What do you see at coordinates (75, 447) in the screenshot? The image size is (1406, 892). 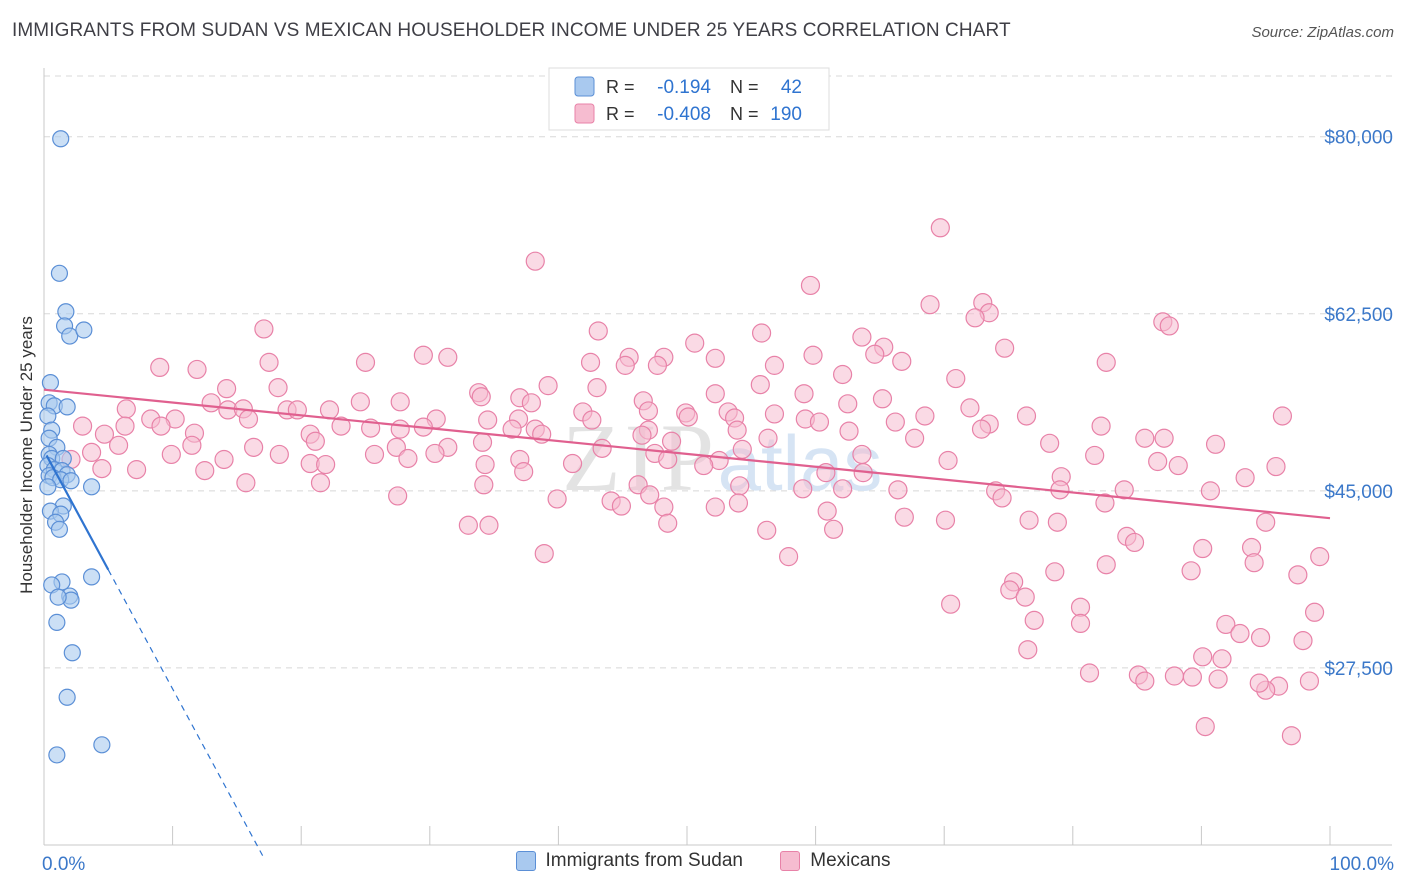 I see `sudan-series` at bounding box center [75, 447].